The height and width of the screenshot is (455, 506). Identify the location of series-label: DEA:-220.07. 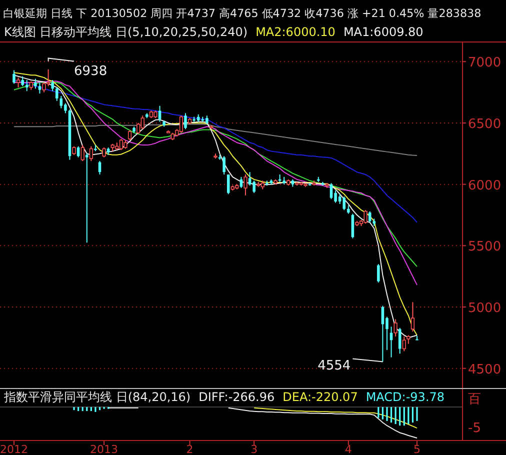
(320, 397).